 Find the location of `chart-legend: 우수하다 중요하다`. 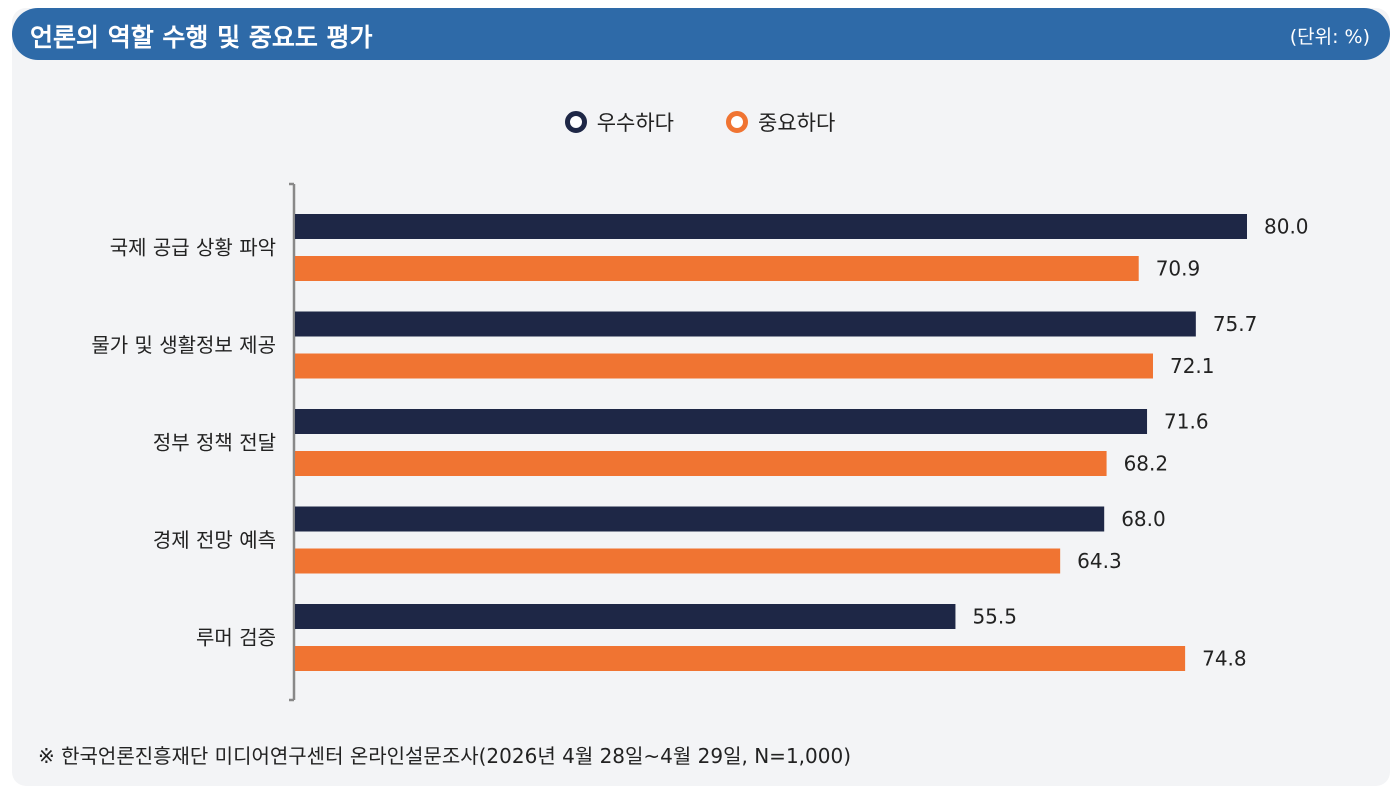

chart-legend: 우수하다 중요하다 is located at coordinates (700, 122).